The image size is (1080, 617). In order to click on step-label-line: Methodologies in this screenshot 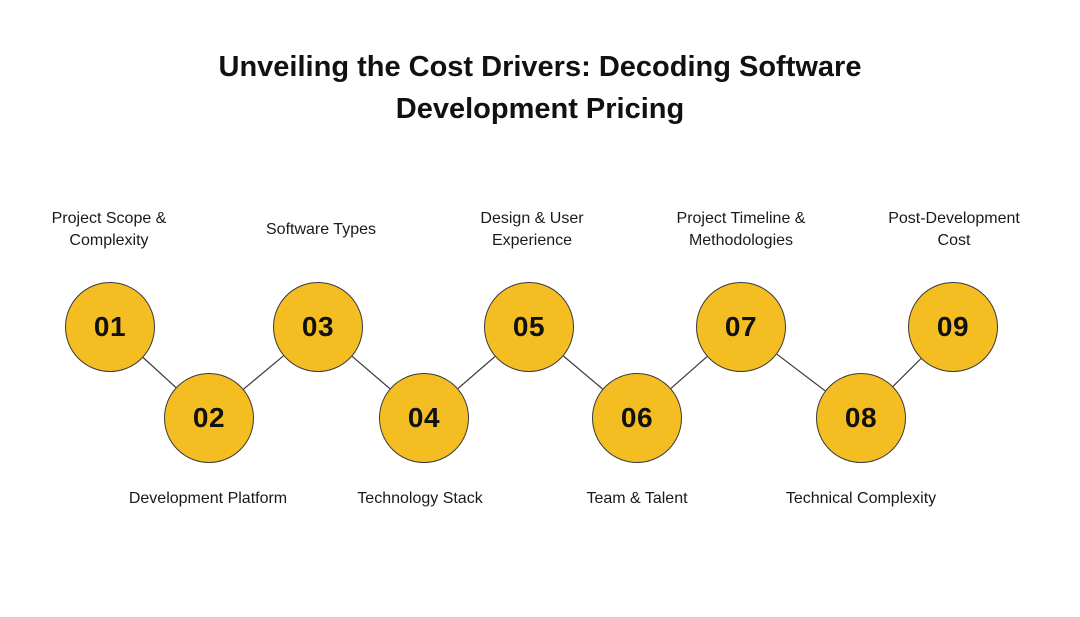, I will do `click(741, 240)`.